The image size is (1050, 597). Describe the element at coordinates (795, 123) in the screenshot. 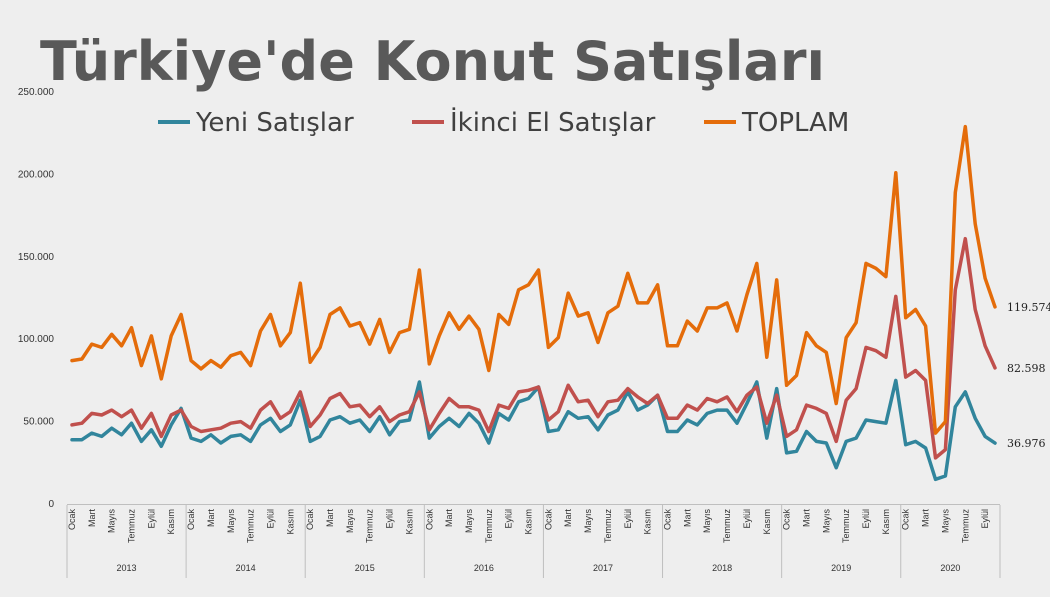

I see `legend-label-toplam: TOPLAM` at that location.